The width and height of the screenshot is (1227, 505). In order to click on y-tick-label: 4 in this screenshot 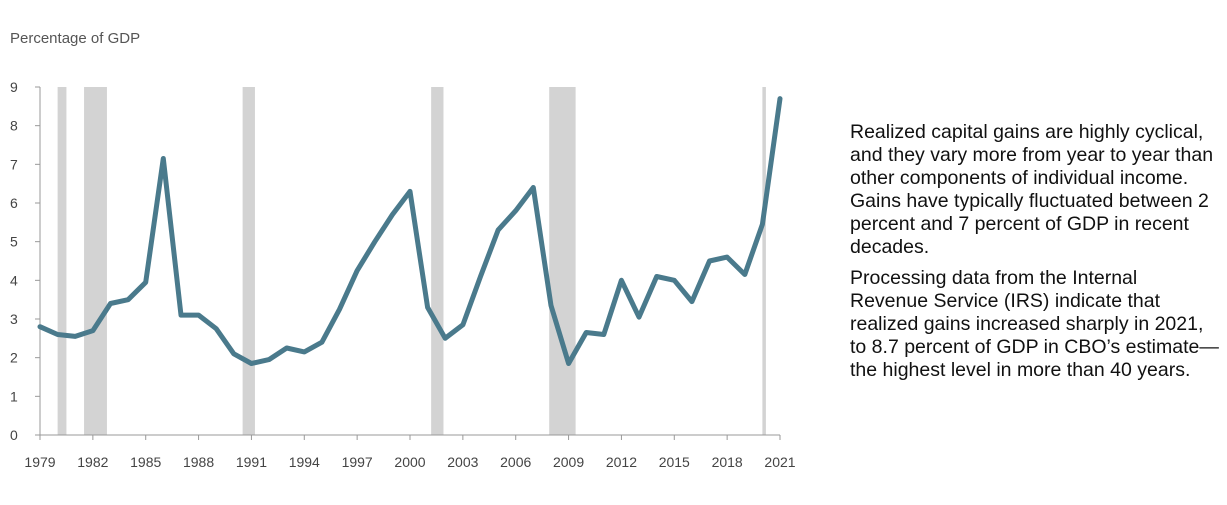, I will do `click(14, 280)`.